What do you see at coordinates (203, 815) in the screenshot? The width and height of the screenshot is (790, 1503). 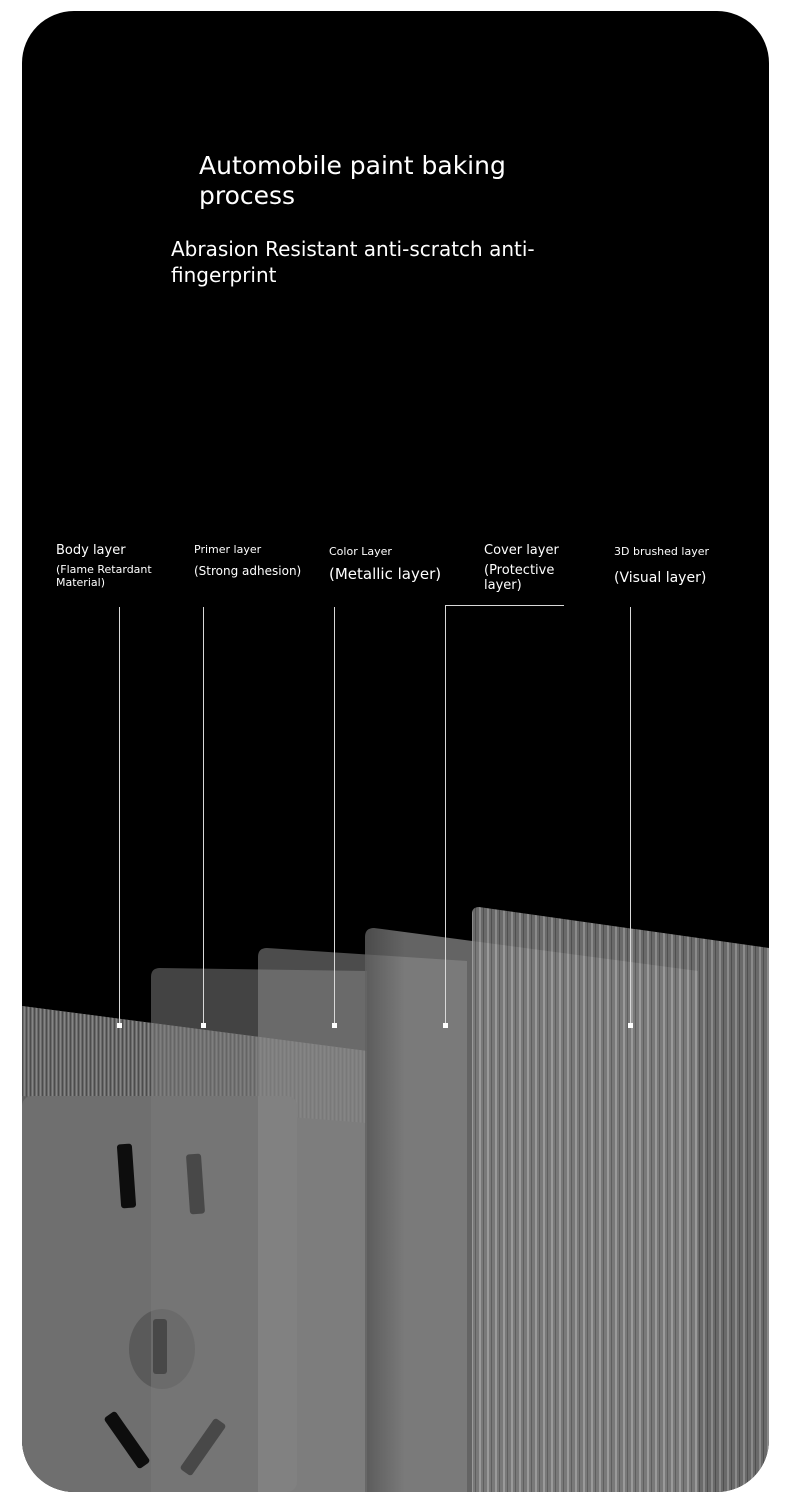 I see `leader-line-primer` at bounding box center [203, 815].